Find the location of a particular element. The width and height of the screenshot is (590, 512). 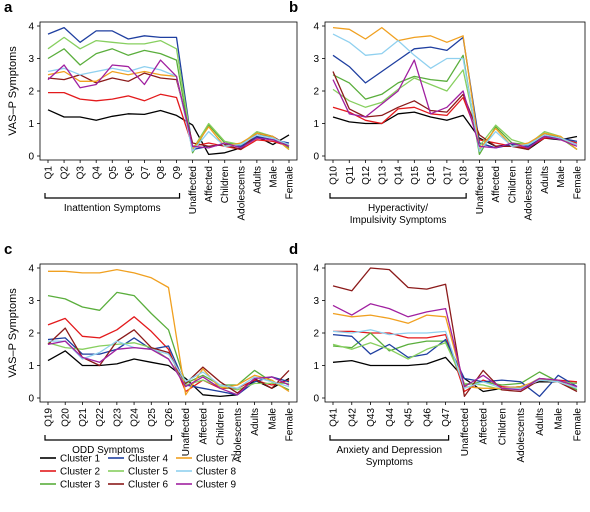

x-tick-label: Q15 is located at coordinates (415, 175).